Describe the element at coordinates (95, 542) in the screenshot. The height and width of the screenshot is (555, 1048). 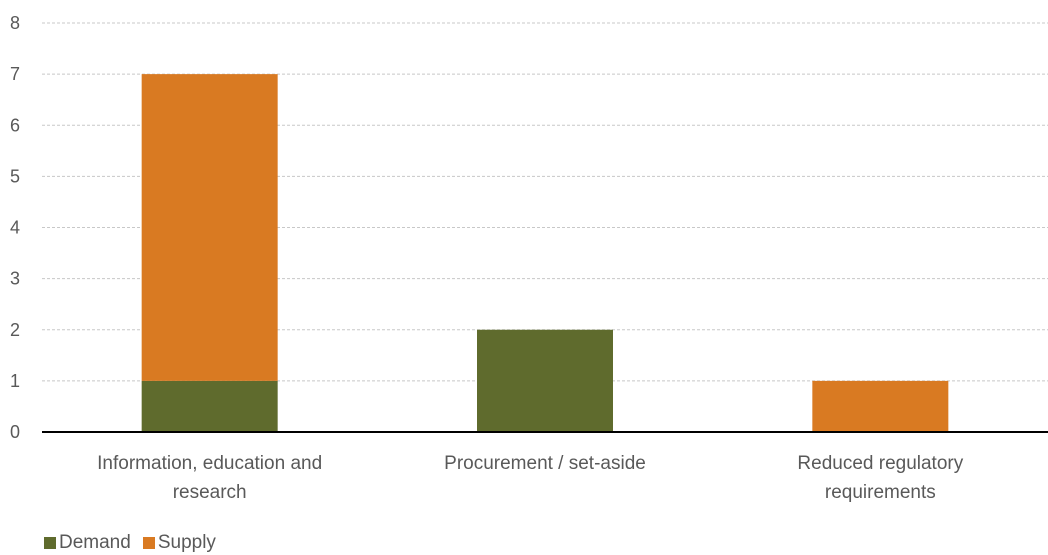
I see `legend-label-demand: Demand` at that location.